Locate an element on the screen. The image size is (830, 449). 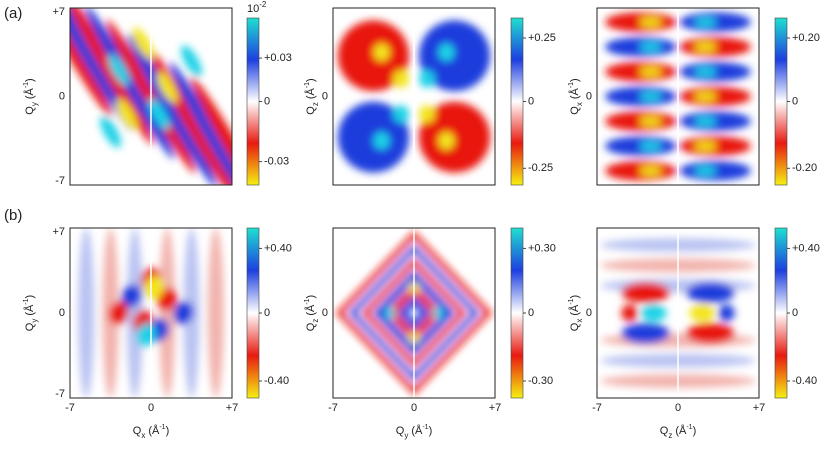
y-axis-label: Qx (Å-1) is located at coordinates (576, 313).